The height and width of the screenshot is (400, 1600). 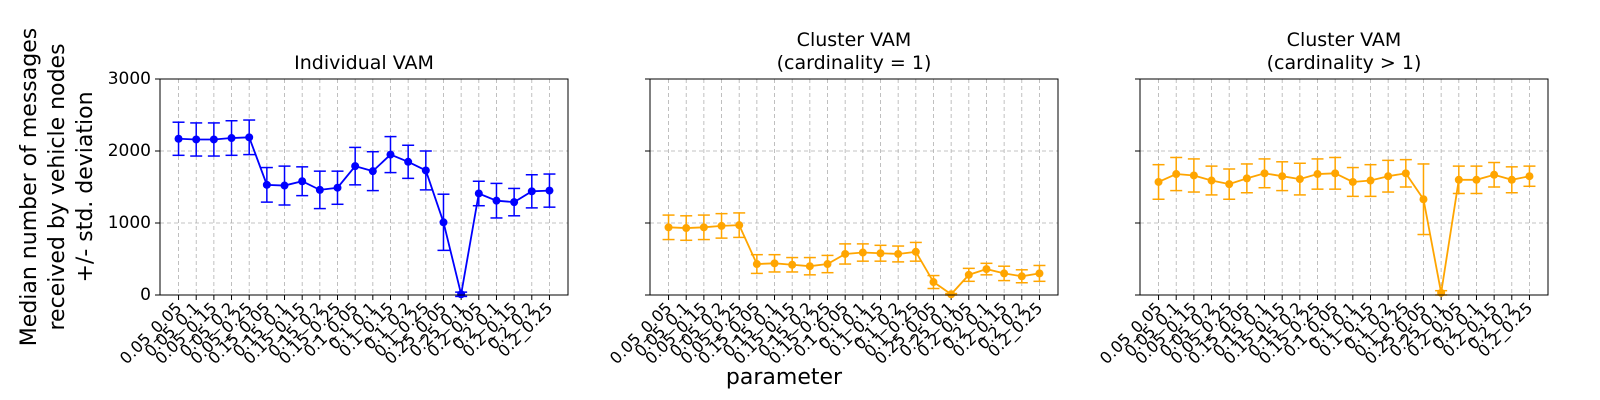 I want to click on subplot-title: (cardinality > 1), so click(x=1344, y=63).